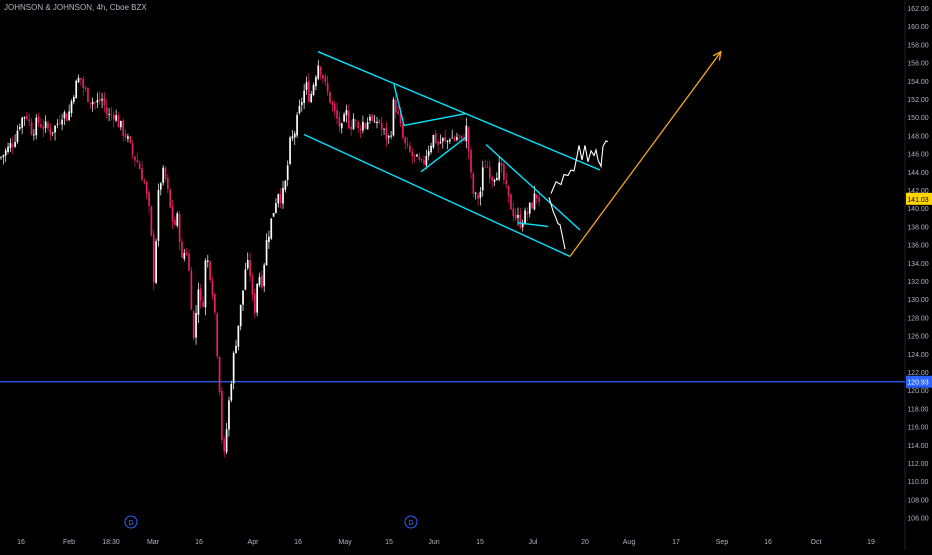 The width and height of the screenshot is (932, 555). Describe the element at coordinates (254, 542) in the screenshot. I see `x-tick-label: Apr` at that location.